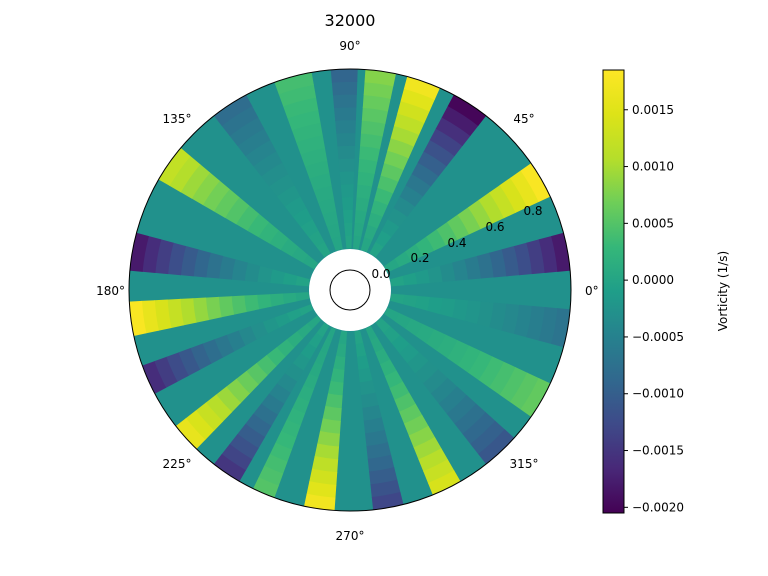 This screenshot has height=576, width=768. Describe the element at coordinates (523, 119) in the screenshot. I see `angle-tick-45: 45°` at that location.